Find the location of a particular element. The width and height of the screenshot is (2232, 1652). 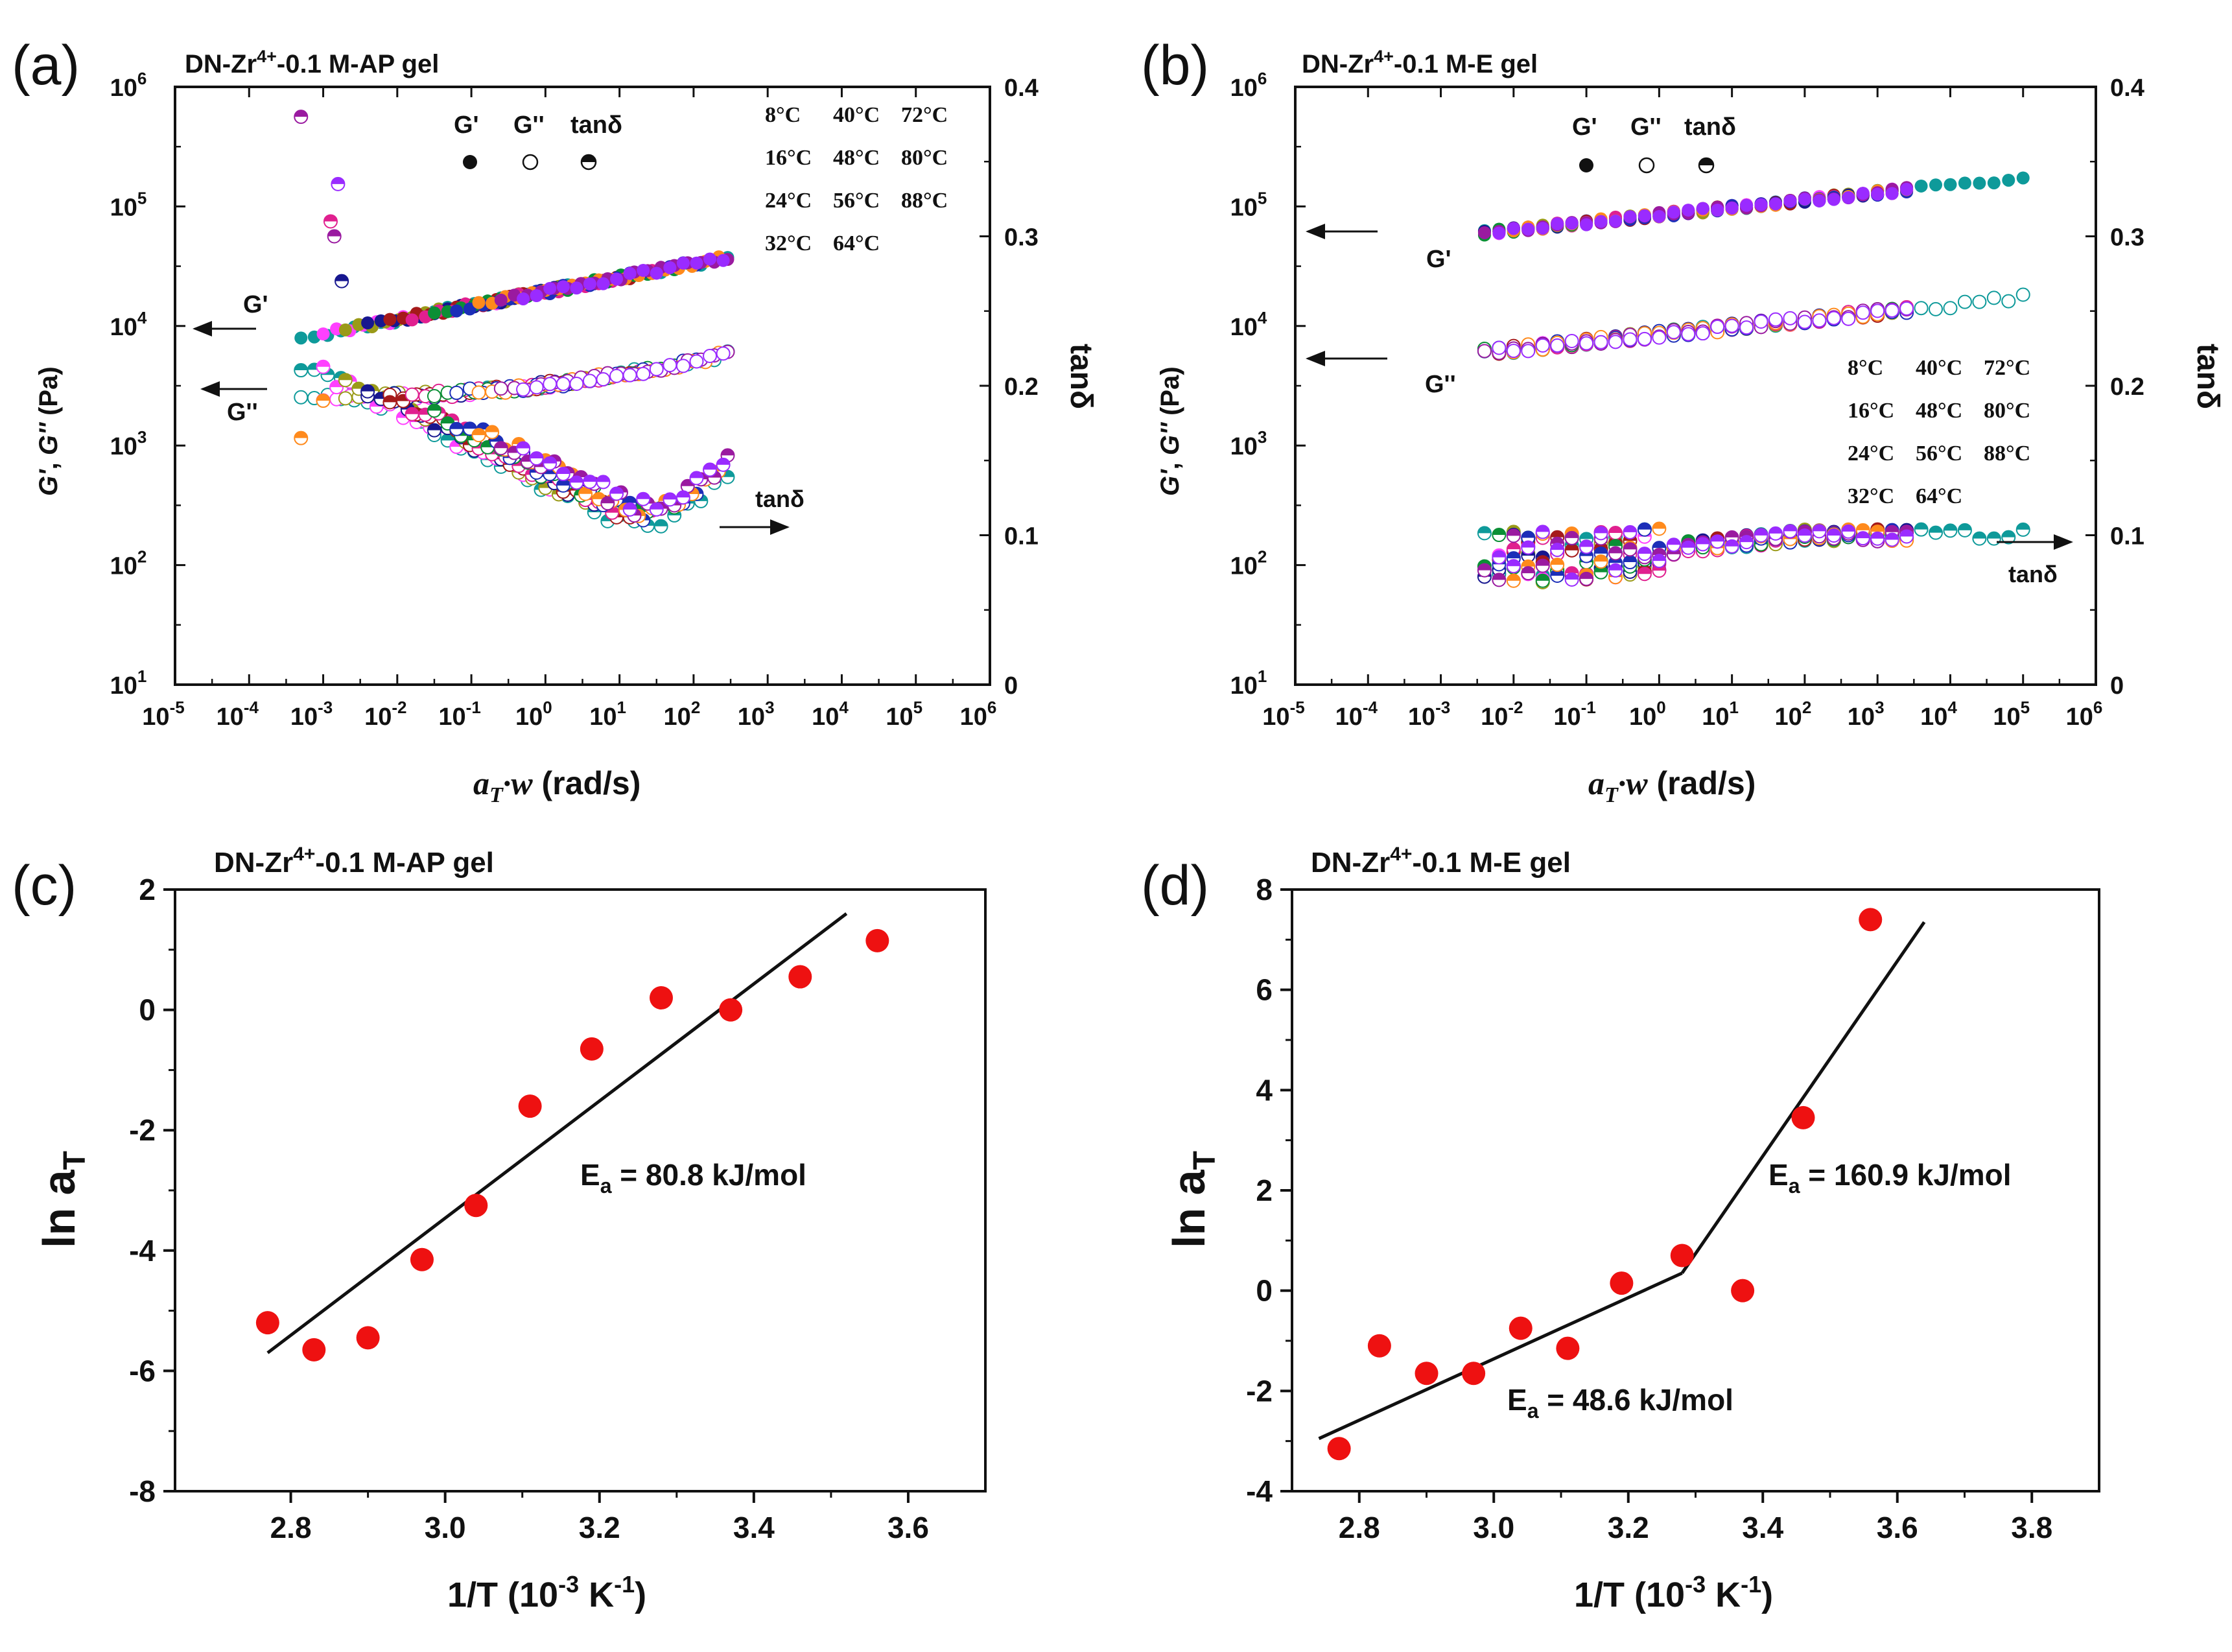

annotation-gprime: G' is located at coordinates (1378, 249).